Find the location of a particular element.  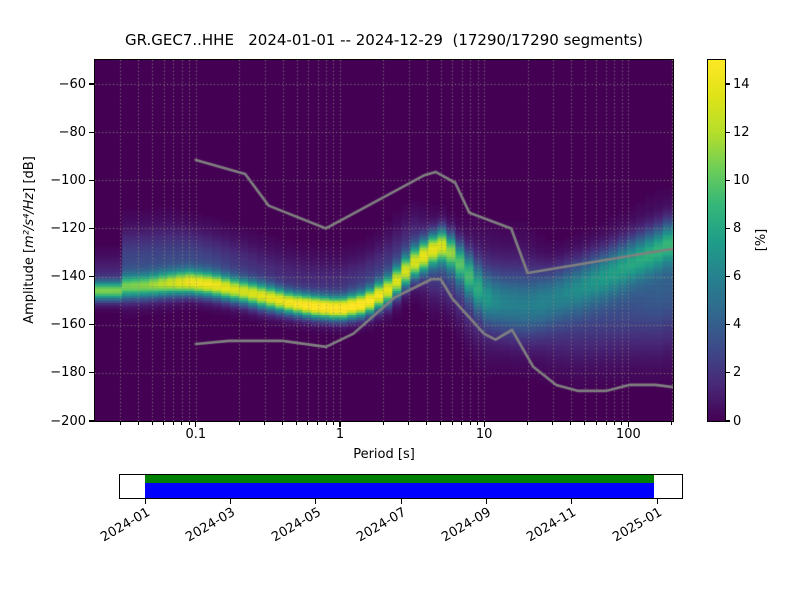

colorbar-tick-label: 0 is located at coordinates (737, 421).